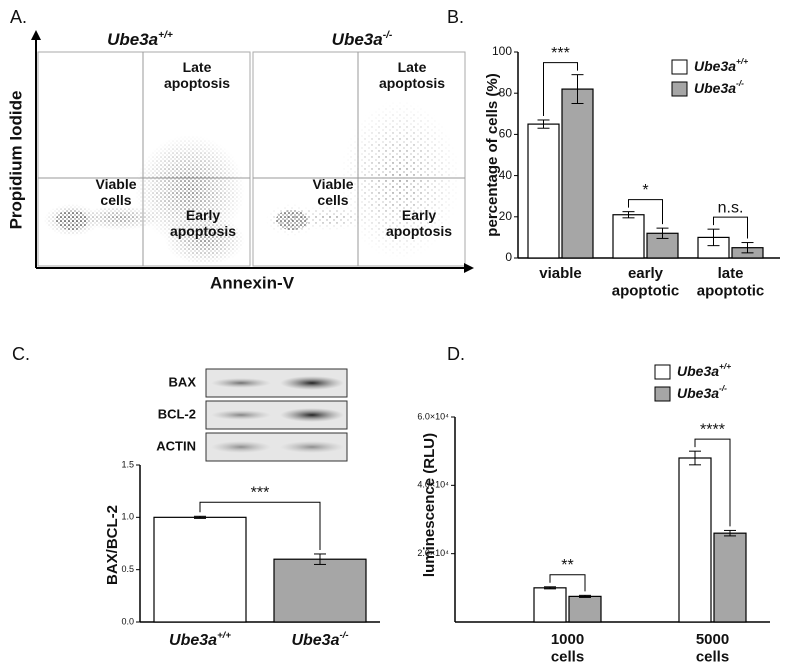 This screenshot has width=785, height=662. Describe the element at coordinates (455, 17) in the screenshot. I see `panel-label: B.` at that location.